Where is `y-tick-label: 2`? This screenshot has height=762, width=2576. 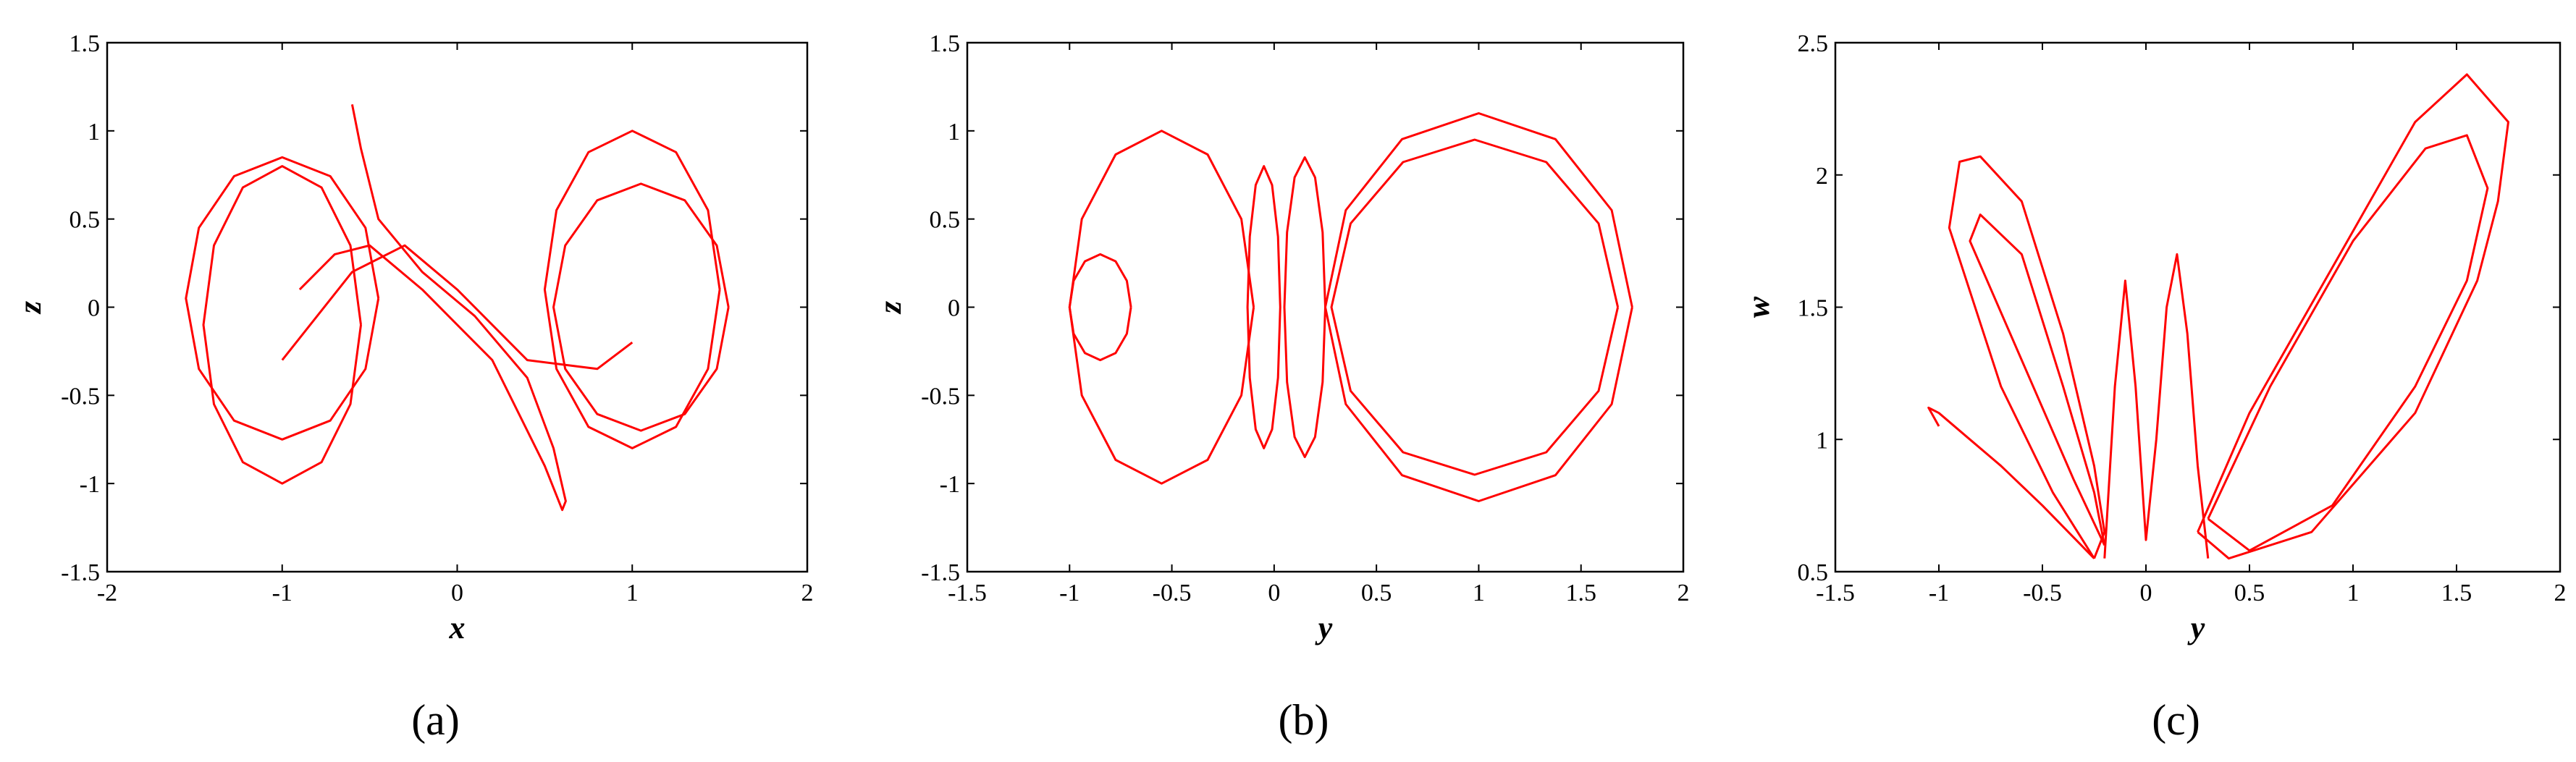
y-tick-label: 2 is located at coordinates (1822, 176).